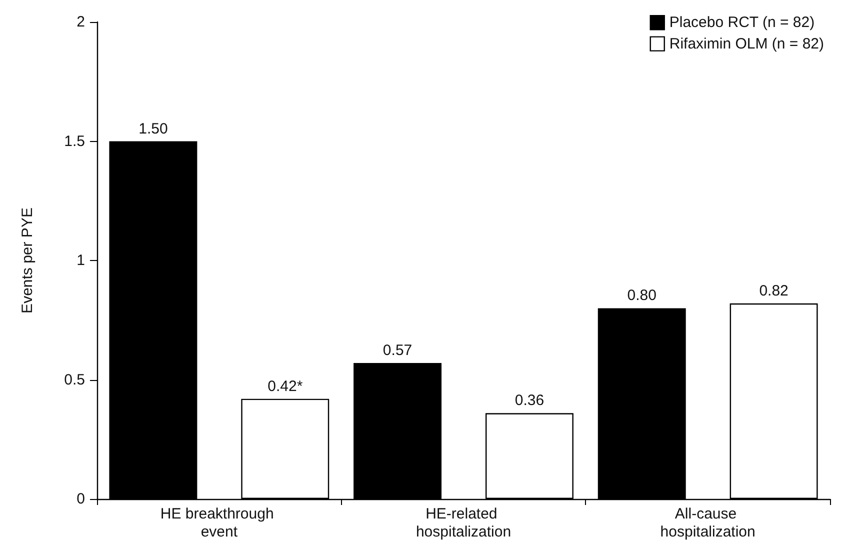 This screenshot has height=541, width=841. Describe the element at coordinates (219, 523) in the screenshot. I see `x-tick-label: HE breakthrough event` at that location.